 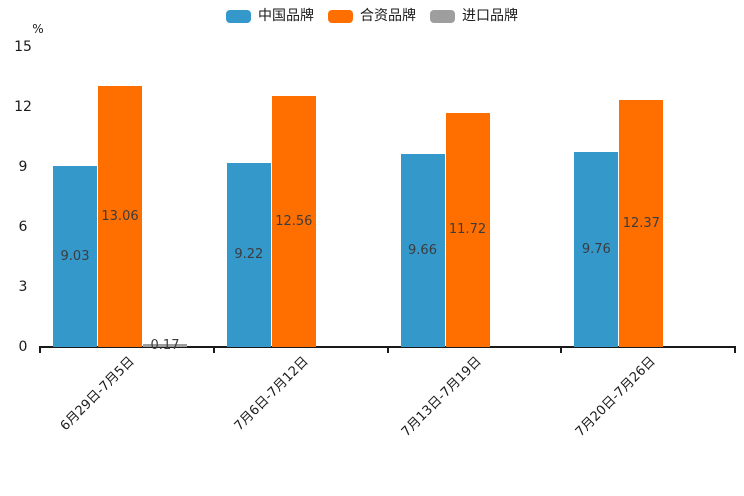 What do you see at coordinates (23, 227) in the screenshot?
I see `y-axis-tick-label: 6` at bounding box center [23, 227].